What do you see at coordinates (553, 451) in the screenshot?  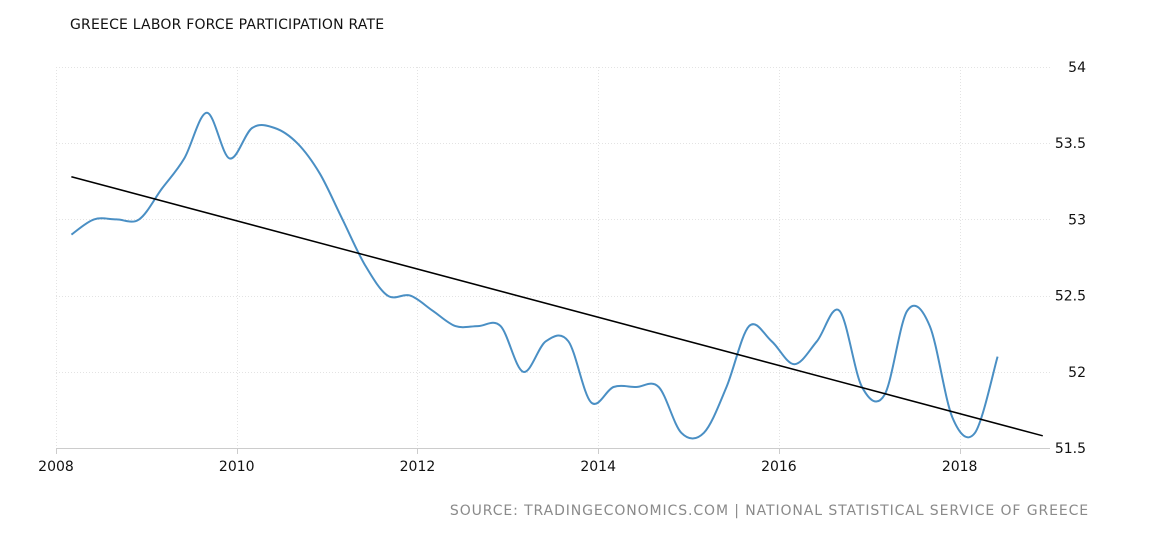 I see `axes` at bounding box center [553, 451].